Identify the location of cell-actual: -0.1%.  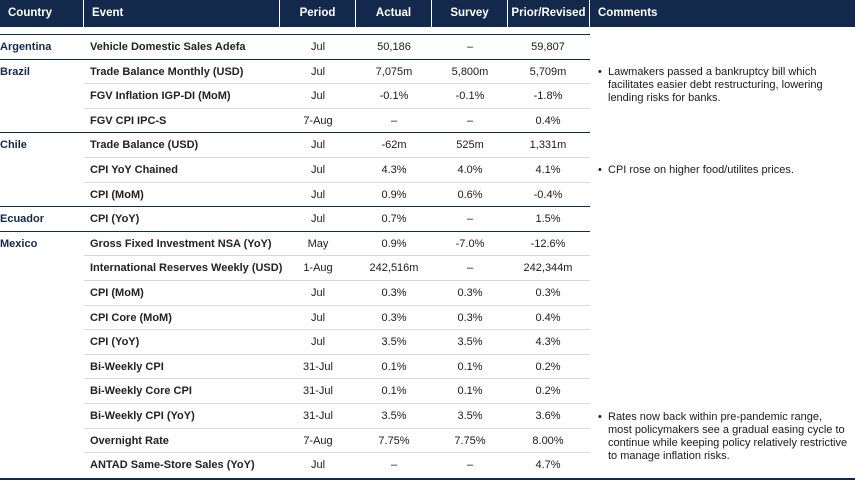
(394, 96).